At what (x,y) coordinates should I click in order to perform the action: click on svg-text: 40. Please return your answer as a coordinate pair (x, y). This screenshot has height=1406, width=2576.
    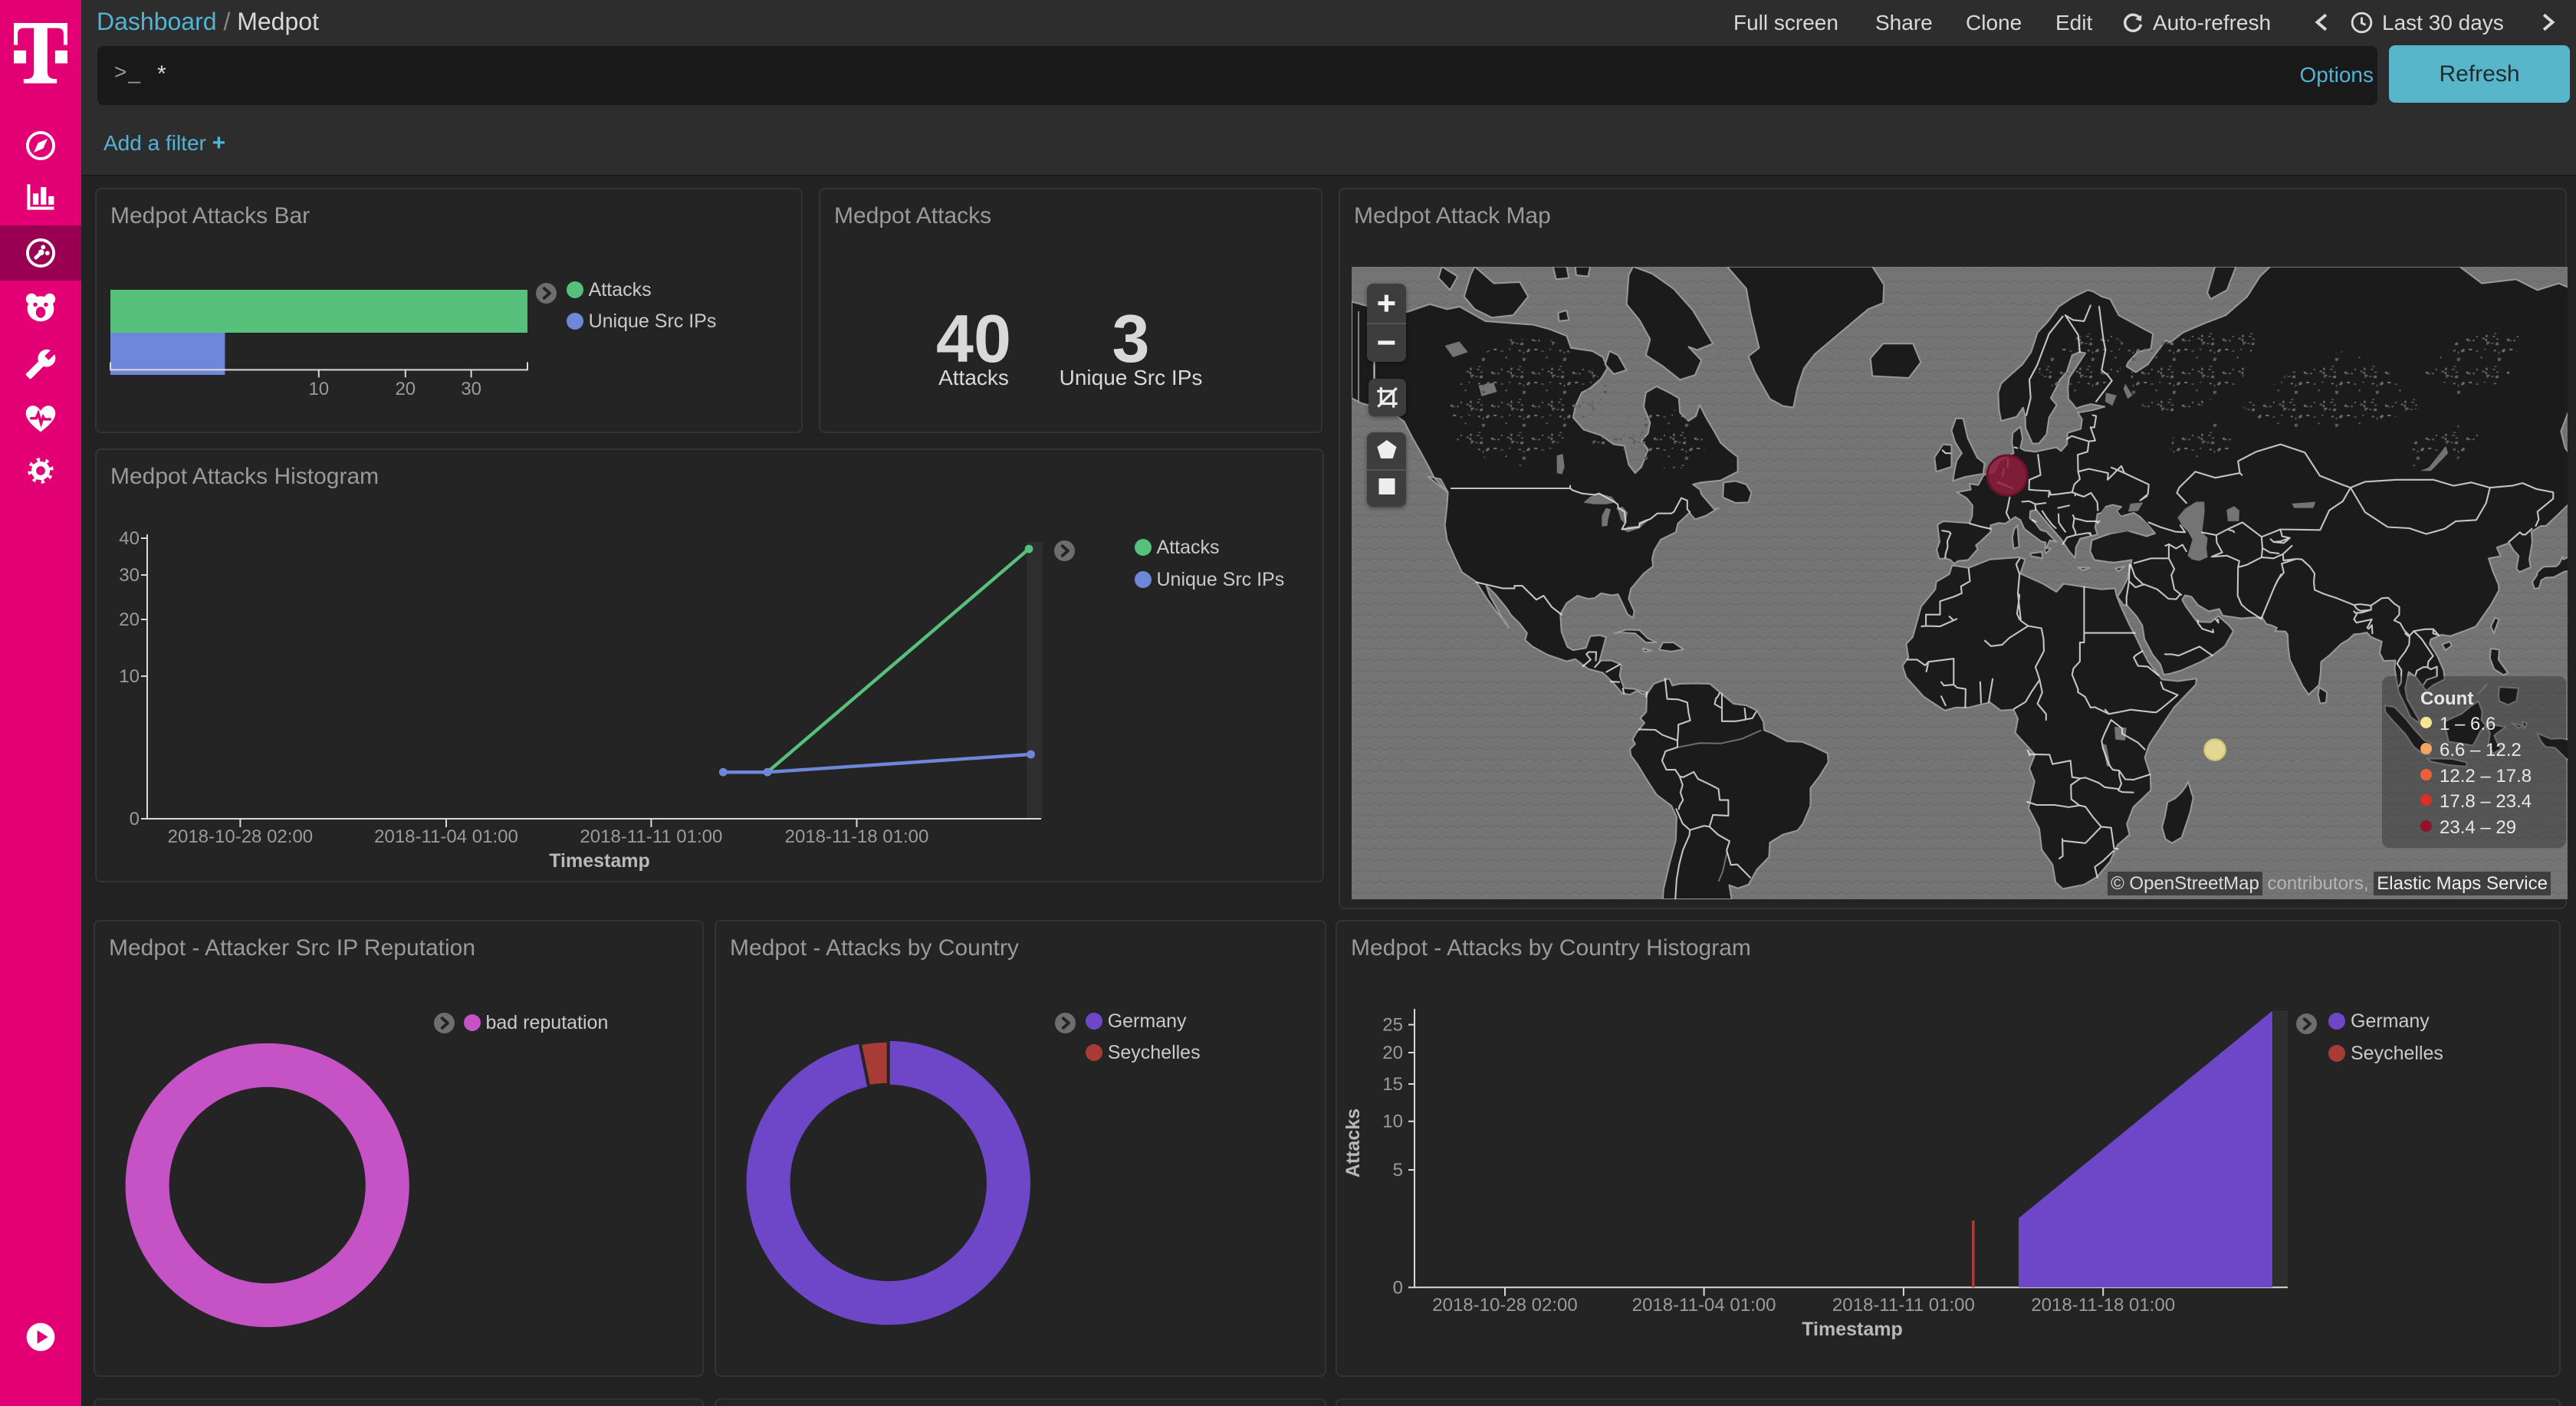
    Looking at the image, I should click on (129, 539).